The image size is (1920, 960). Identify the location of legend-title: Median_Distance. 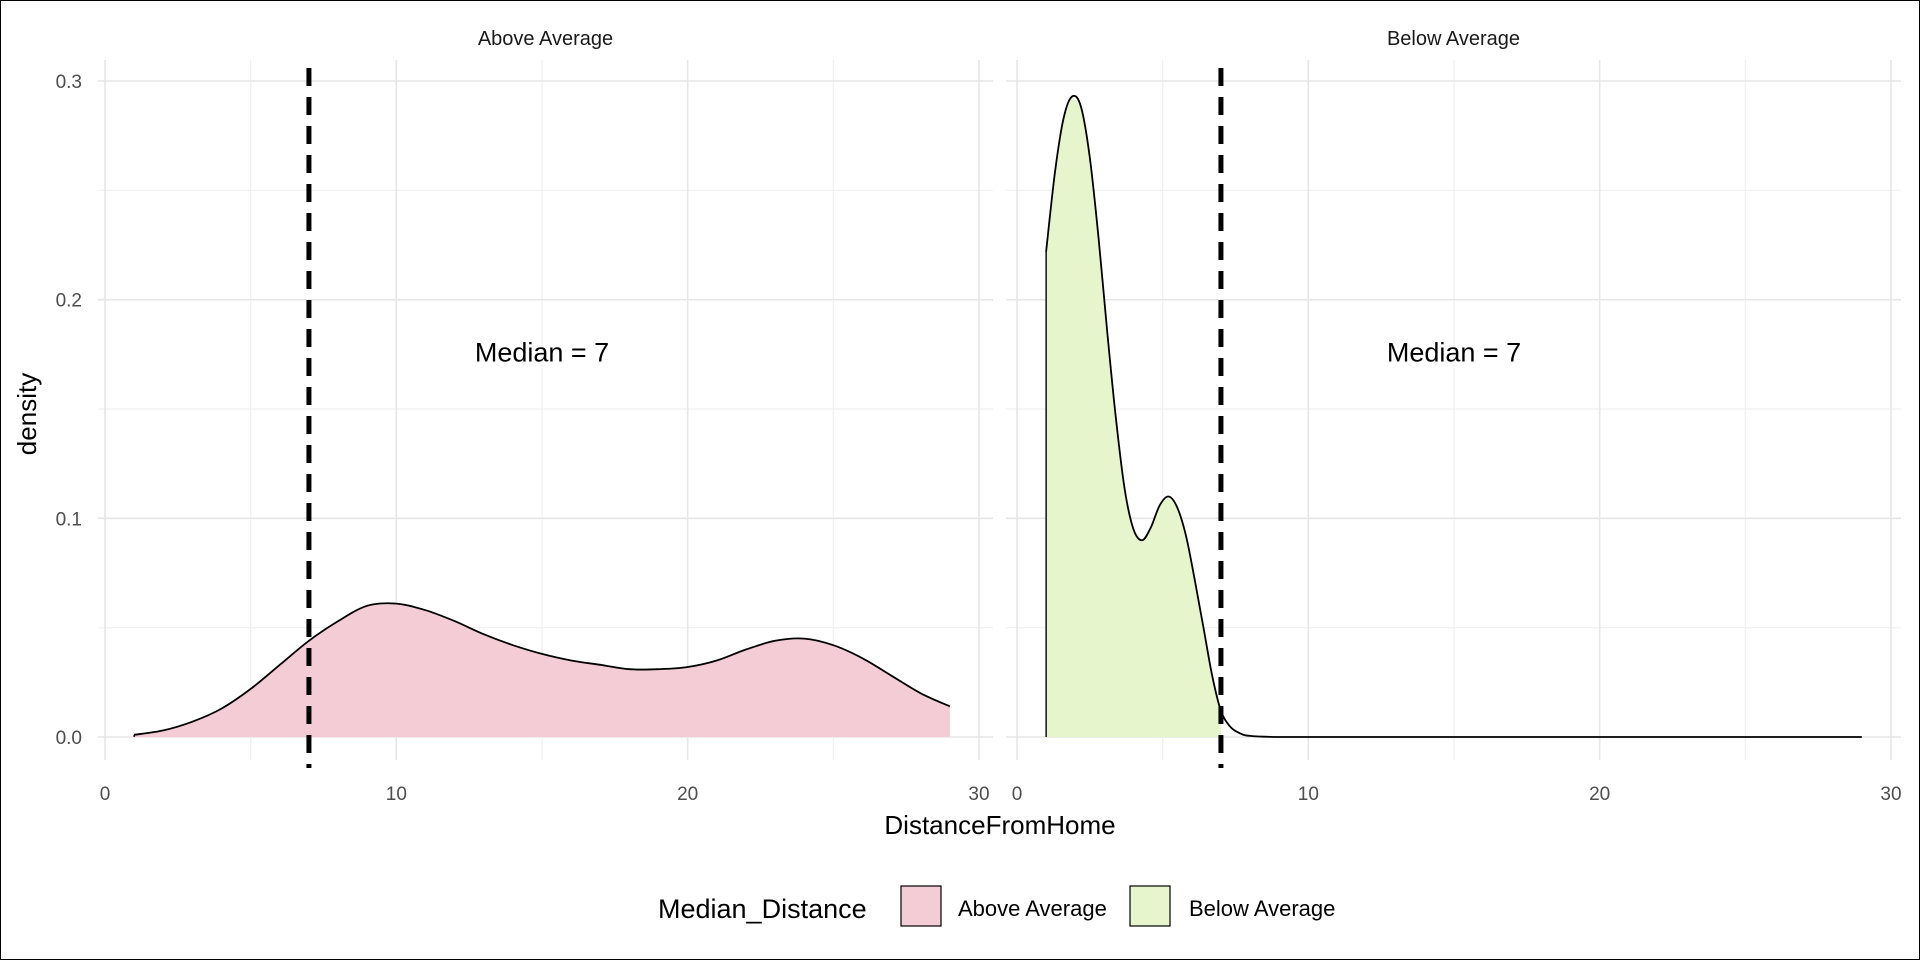
(762, 909).